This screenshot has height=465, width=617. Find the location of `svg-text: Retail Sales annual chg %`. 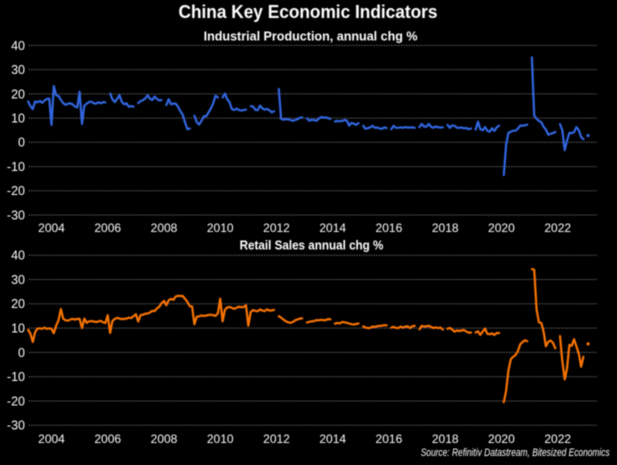

svg-text: Retail Sales annual chg % is located at coordinates (312, 245).